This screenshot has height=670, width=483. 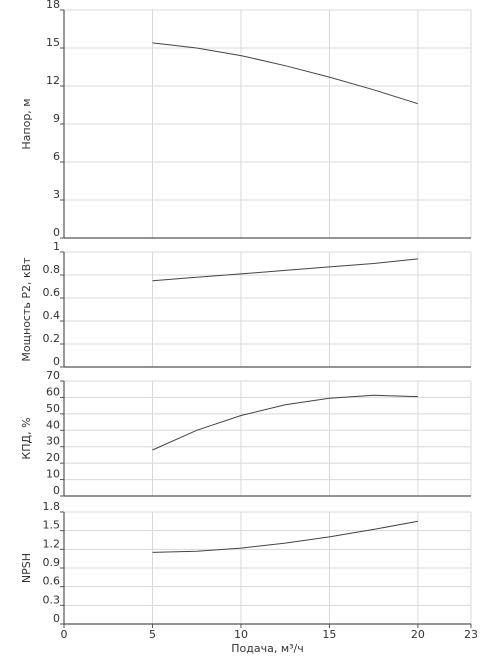 I want to click on y-tick-label: 3, so click(x=56, y=194).